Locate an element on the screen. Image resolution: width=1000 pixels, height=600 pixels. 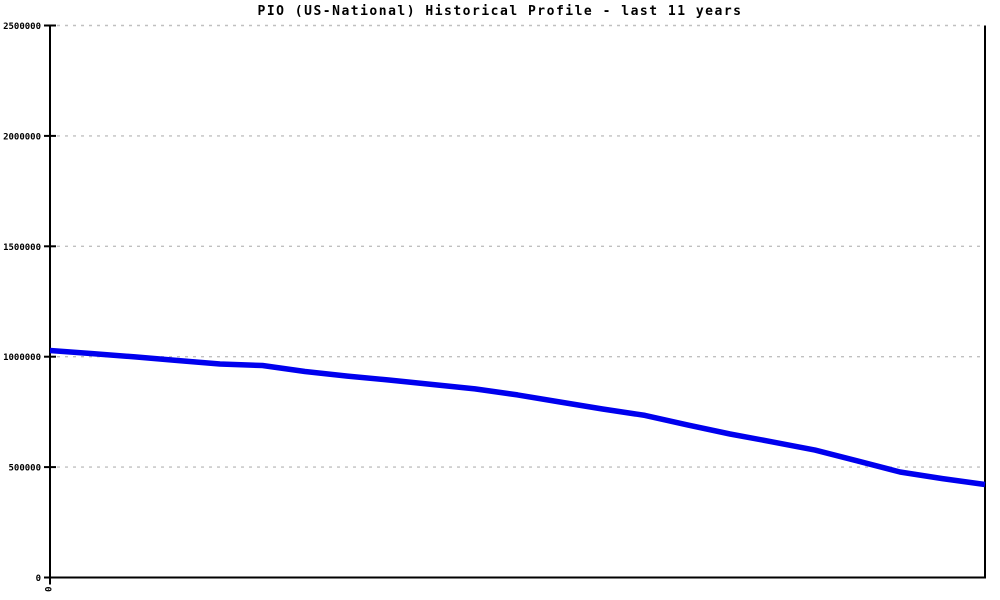
y-tick-label: 1500000 is located at coordinates (22, 248).